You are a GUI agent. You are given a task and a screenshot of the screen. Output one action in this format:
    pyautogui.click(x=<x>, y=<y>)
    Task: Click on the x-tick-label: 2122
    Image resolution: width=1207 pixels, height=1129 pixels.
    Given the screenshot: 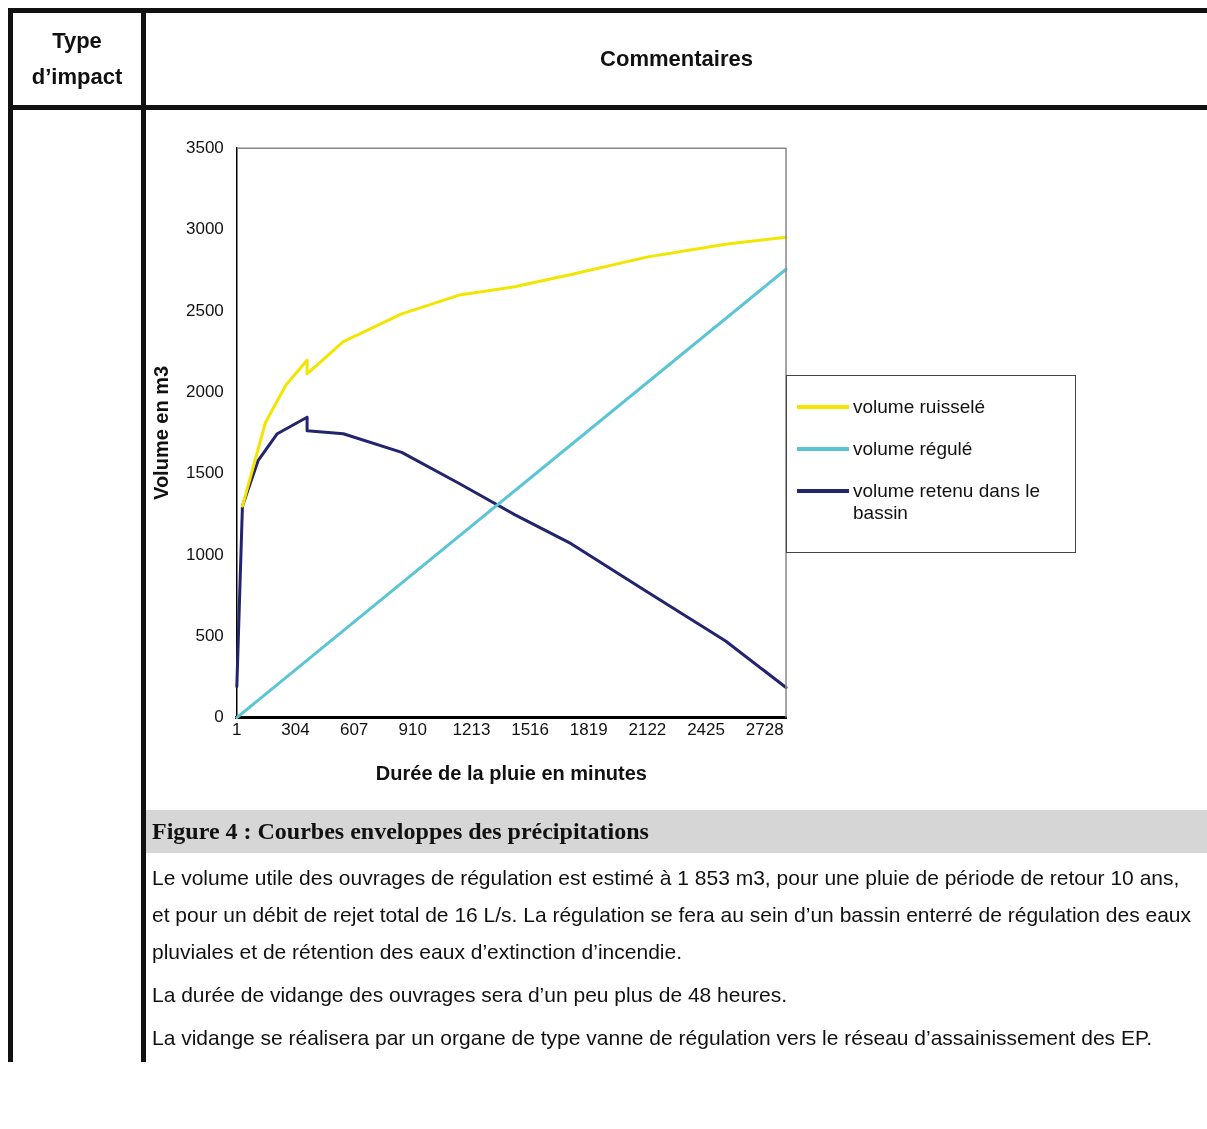 What is the action you would take?
    pyautogui.click(x=647, y=730)
    